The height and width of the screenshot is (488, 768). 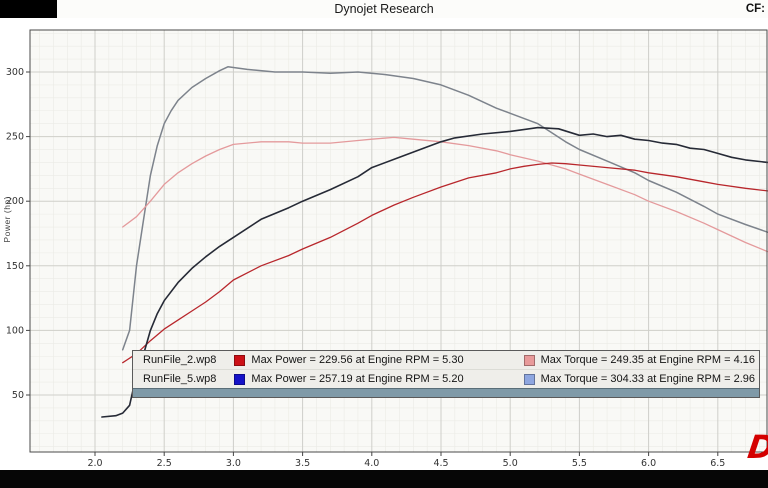 I want to click on svg-text: 50, so click(x=18, y=395).